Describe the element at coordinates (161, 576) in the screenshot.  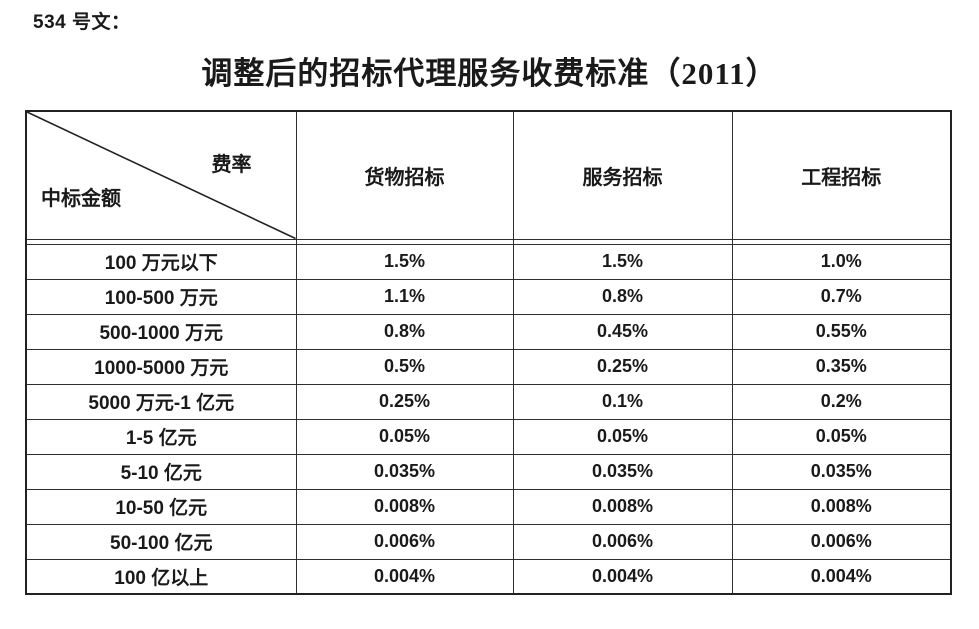
I see `amount-range-cell: 100 亿以上` at that location.